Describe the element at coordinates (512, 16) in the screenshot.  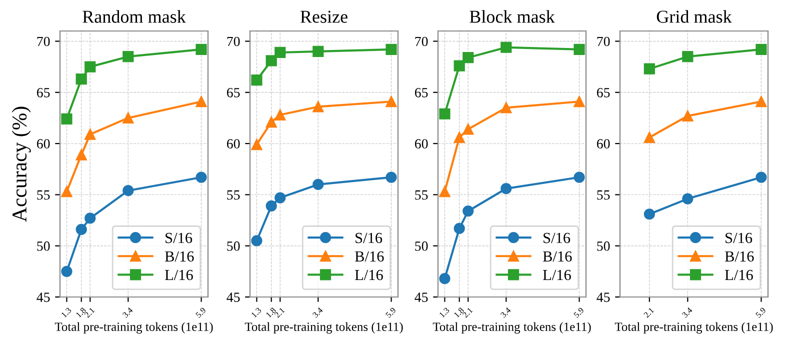
I see `chart-title: Block mask` at that location.